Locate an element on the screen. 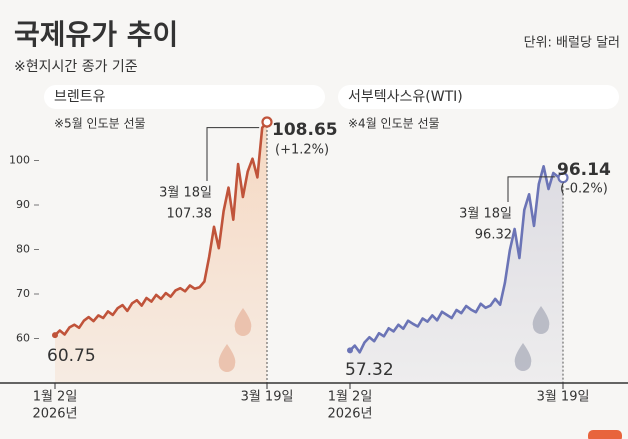 The image size is (628, 439). end-value-label: 108.65 is located at coordinates (305, 130).